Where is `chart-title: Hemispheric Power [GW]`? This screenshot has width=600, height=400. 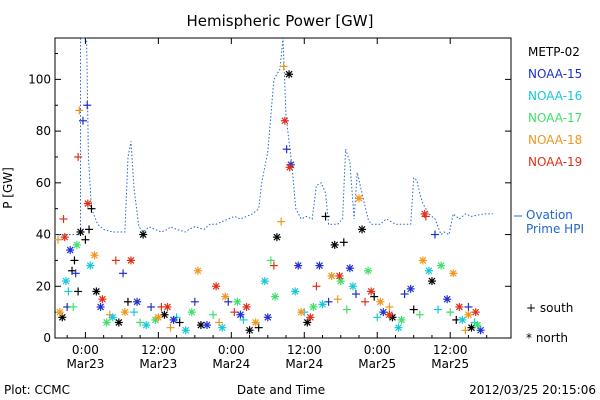 chart-title: Hemispheric Power [GW] is located at coordinates (280, 21).